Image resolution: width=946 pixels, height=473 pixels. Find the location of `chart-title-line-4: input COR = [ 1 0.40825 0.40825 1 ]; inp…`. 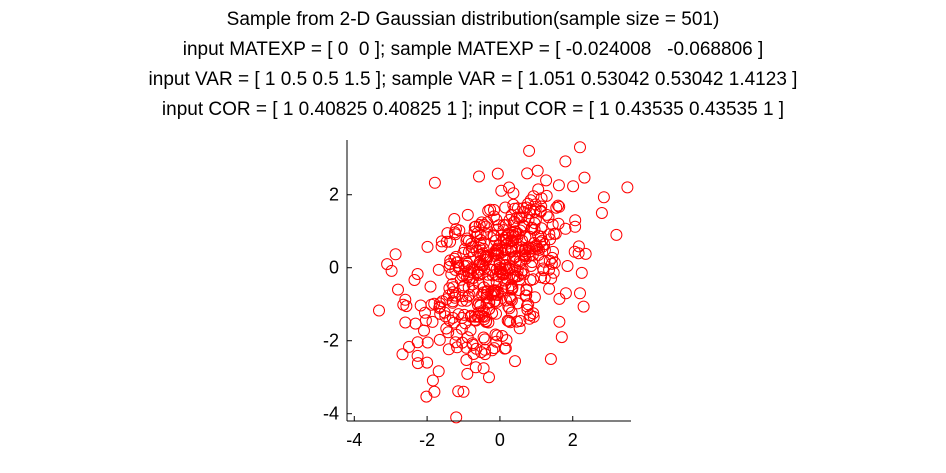

chart-title-line-4: input COR = [ 1 0.40825 0.40825 1 ]; inp… is located at coordinates (473, 109).